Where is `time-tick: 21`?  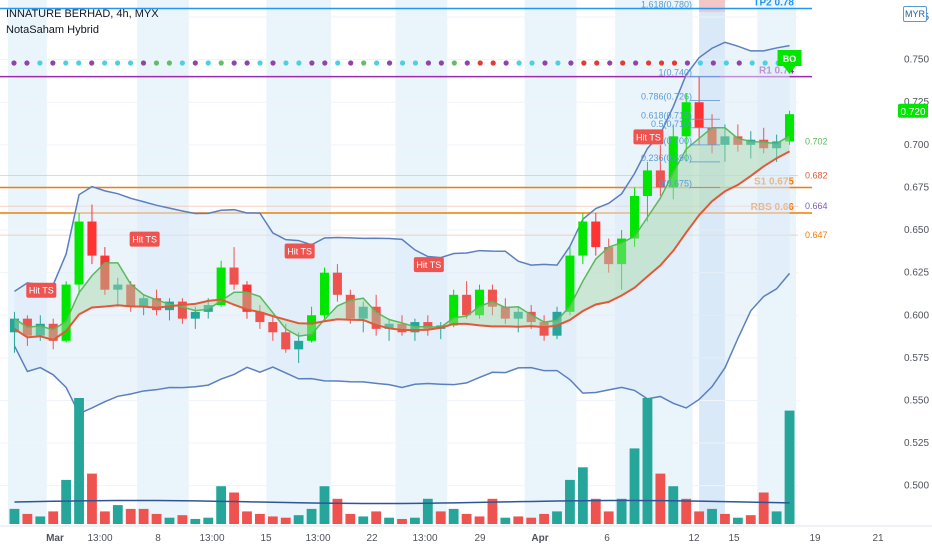
time-tick: 21 is located at coordinates (878, 538).